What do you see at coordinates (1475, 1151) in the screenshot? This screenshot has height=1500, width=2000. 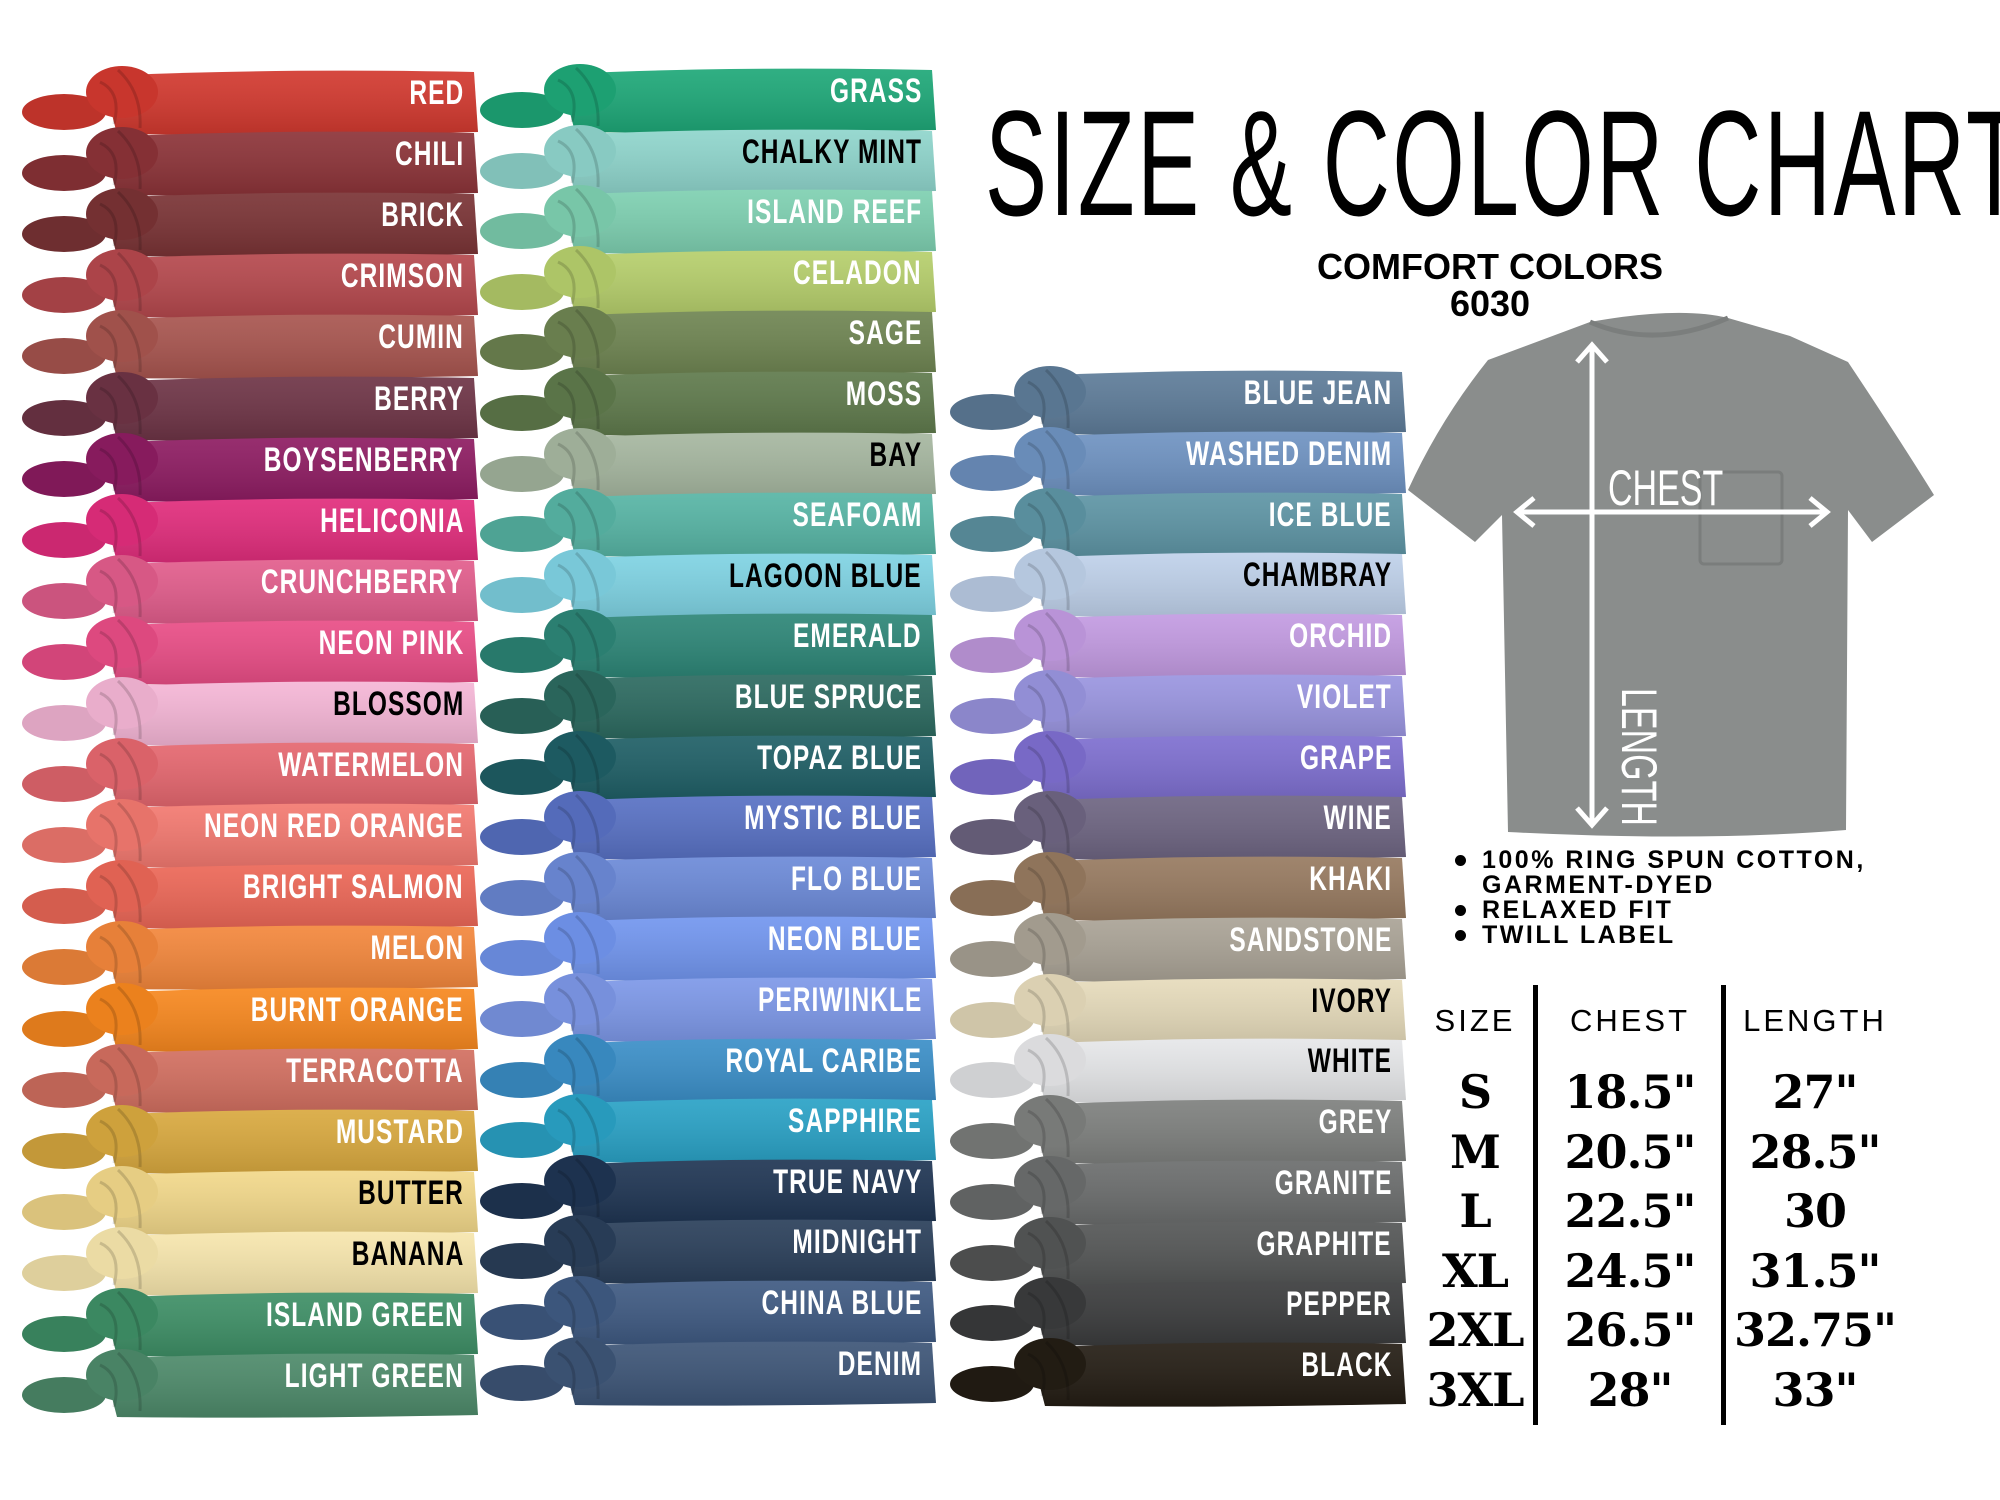 I see `size-cell: M` at bounding box center [1475, 1151].